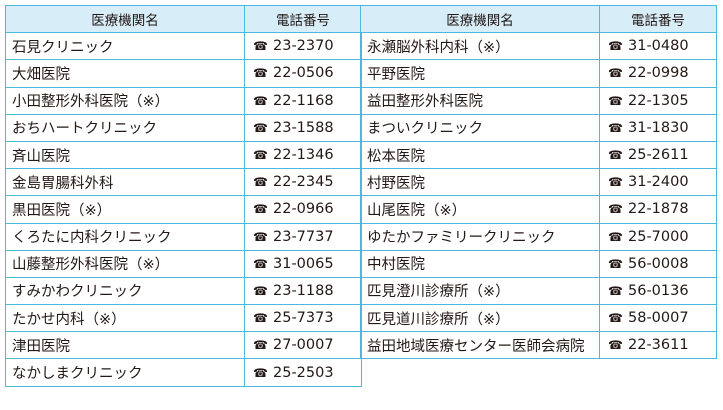 This screenshot has height=410, width=723. Describe the element at coordinates (125, 291) in the screenshot. I see `clinic-name: すみかわクリニック` at that location.